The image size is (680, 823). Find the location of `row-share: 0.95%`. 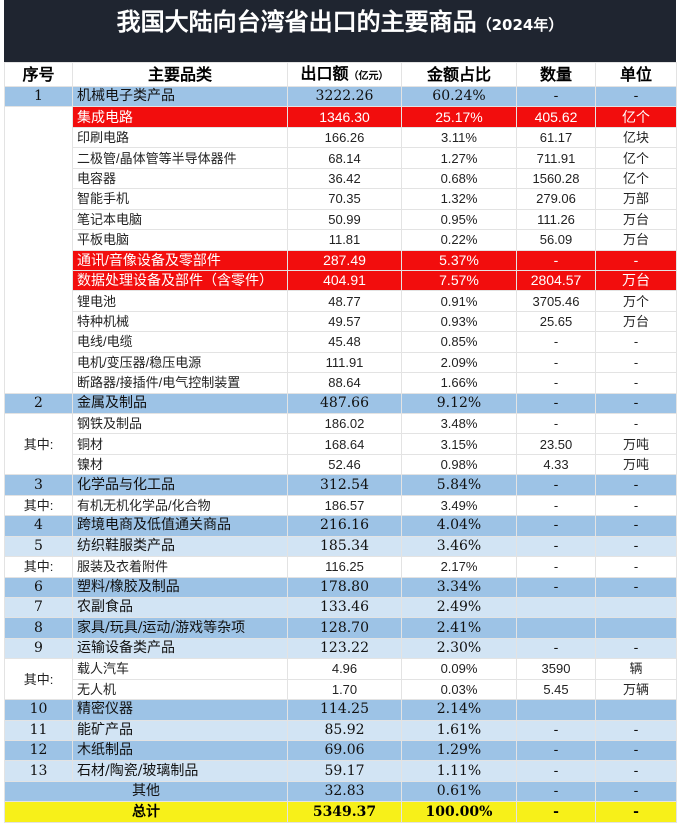

row-share: 0.95% is located at coordinates (459, 219).